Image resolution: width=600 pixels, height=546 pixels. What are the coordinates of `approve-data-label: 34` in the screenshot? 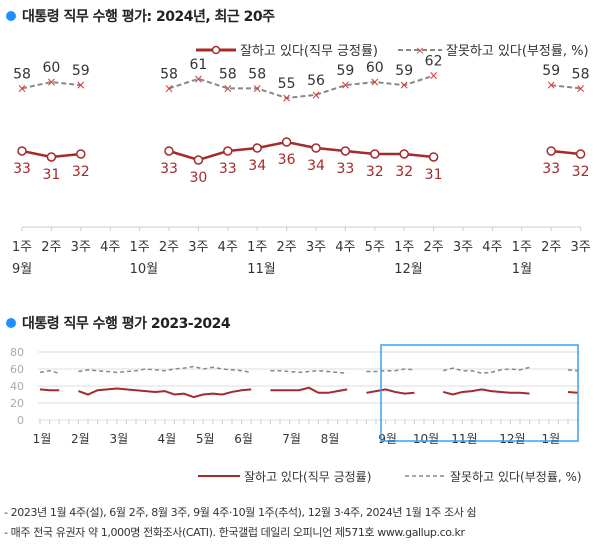 It's located at (316, 166).